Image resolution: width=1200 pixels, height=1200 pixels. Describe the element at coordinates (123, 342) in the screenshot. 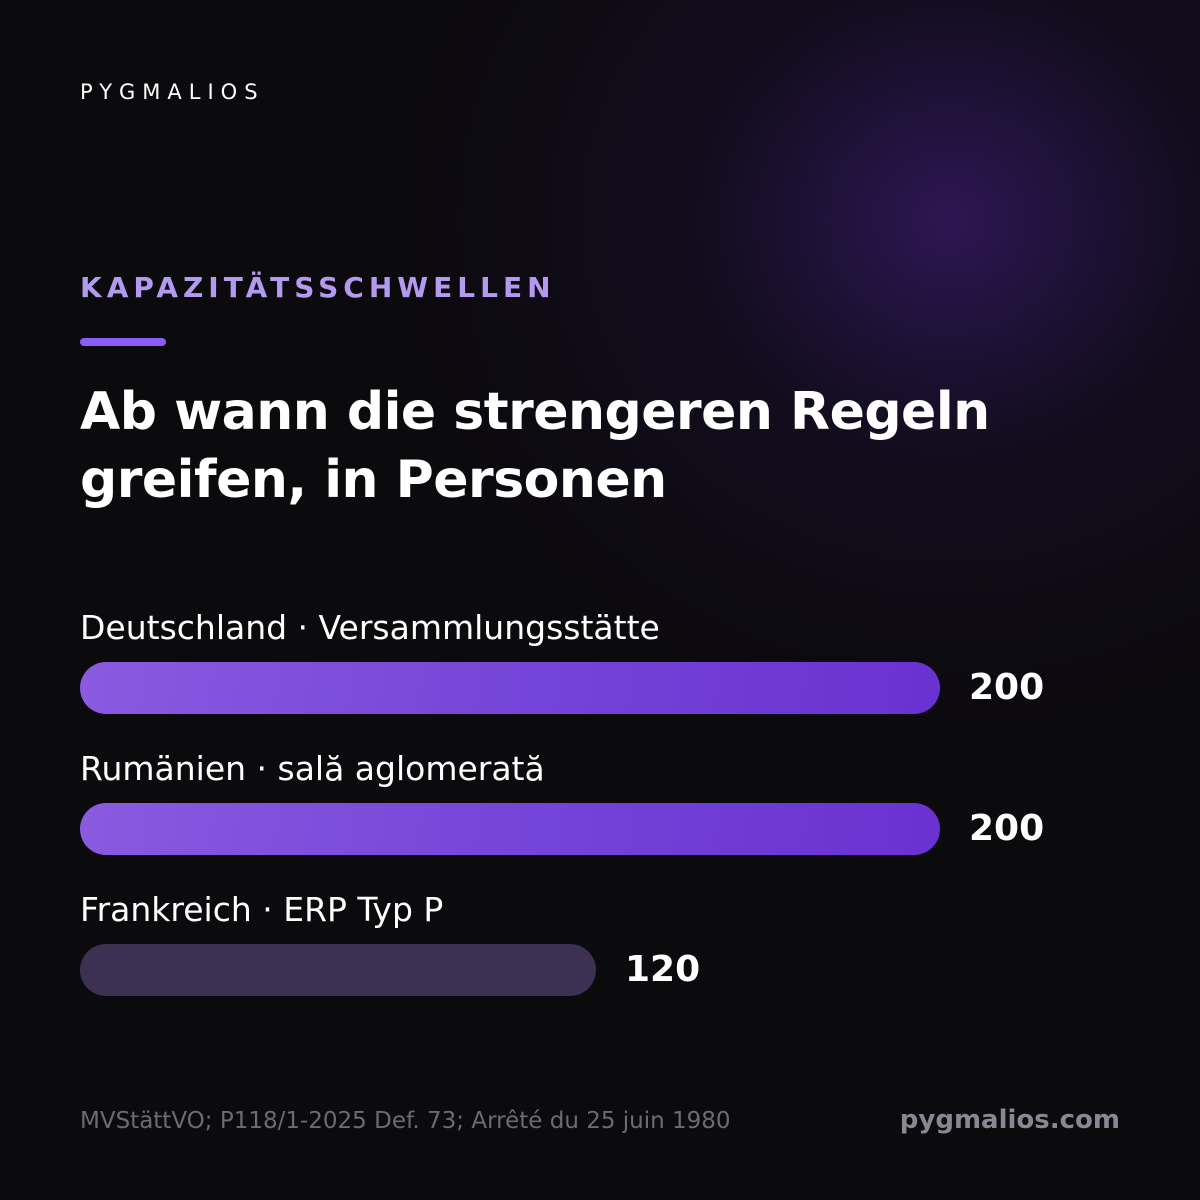

I see `kicker-accent-rule` at that location.